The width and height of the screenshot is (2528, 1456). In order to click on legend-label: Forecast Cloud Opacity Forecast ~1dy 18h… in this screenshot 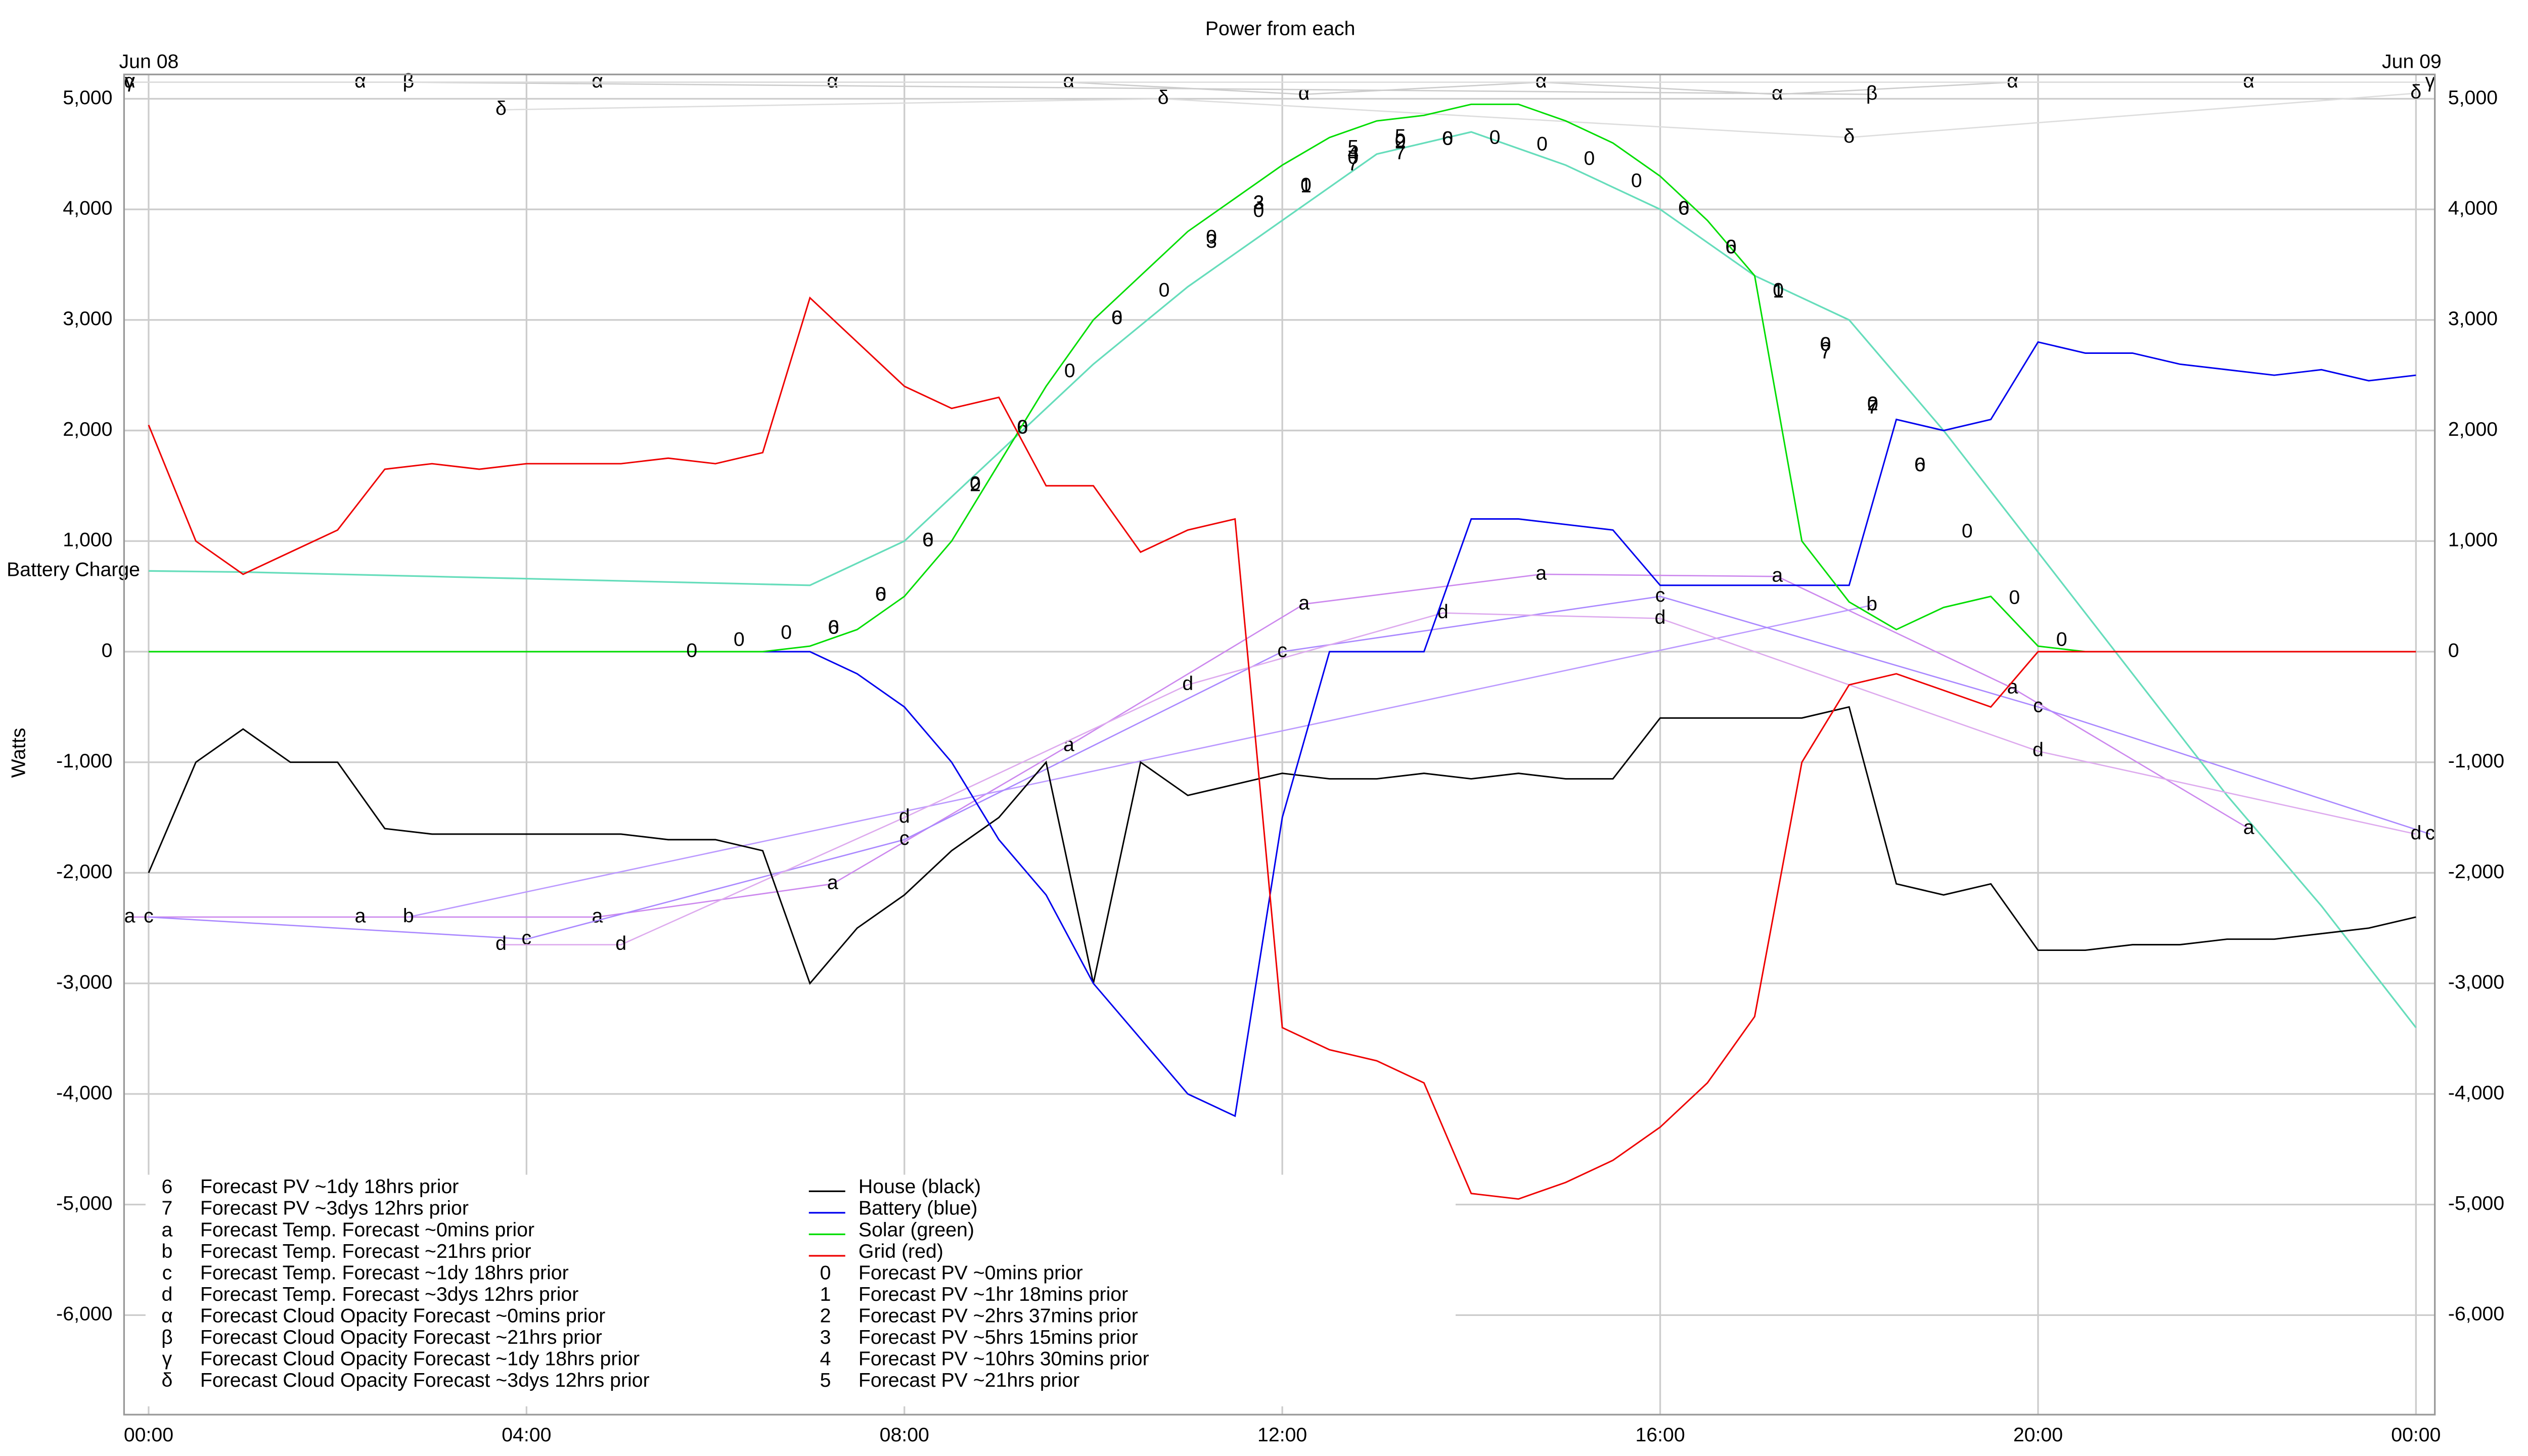, I will do `click(420, 1359)`.